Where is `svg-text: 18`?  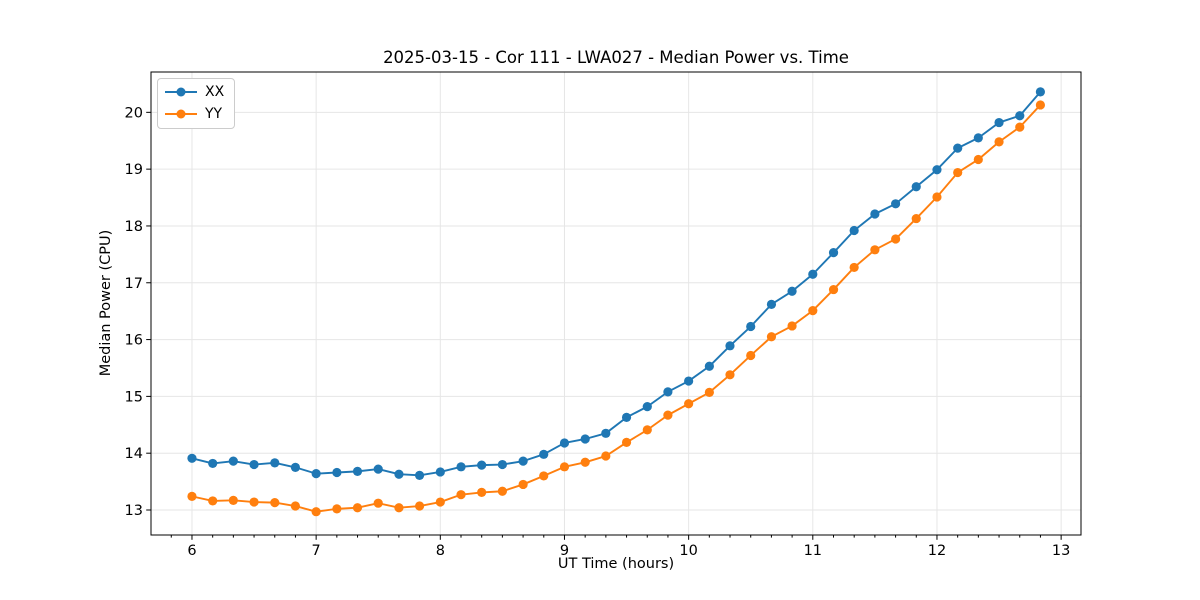
svg-text: 18 is located at coordinates (134, 227).